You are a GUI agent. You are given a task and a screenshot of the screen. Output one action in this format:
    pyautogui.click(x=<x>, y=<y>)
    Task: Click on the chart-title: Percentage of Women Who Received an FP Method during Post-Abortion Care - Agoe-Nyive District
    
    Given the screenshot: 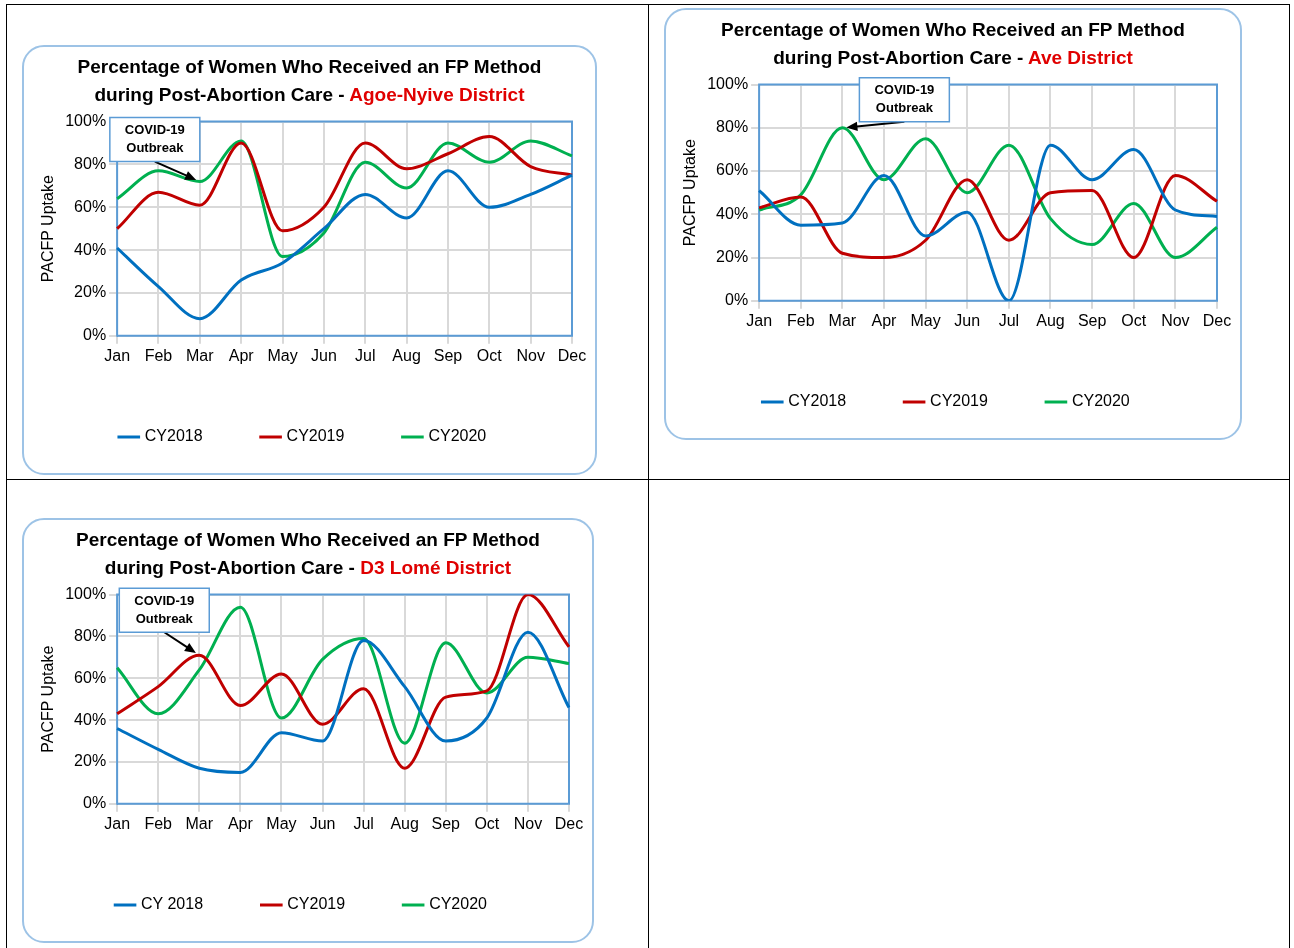 What is the action you would take?
    pyautogui.click(x=309, y=80)
    